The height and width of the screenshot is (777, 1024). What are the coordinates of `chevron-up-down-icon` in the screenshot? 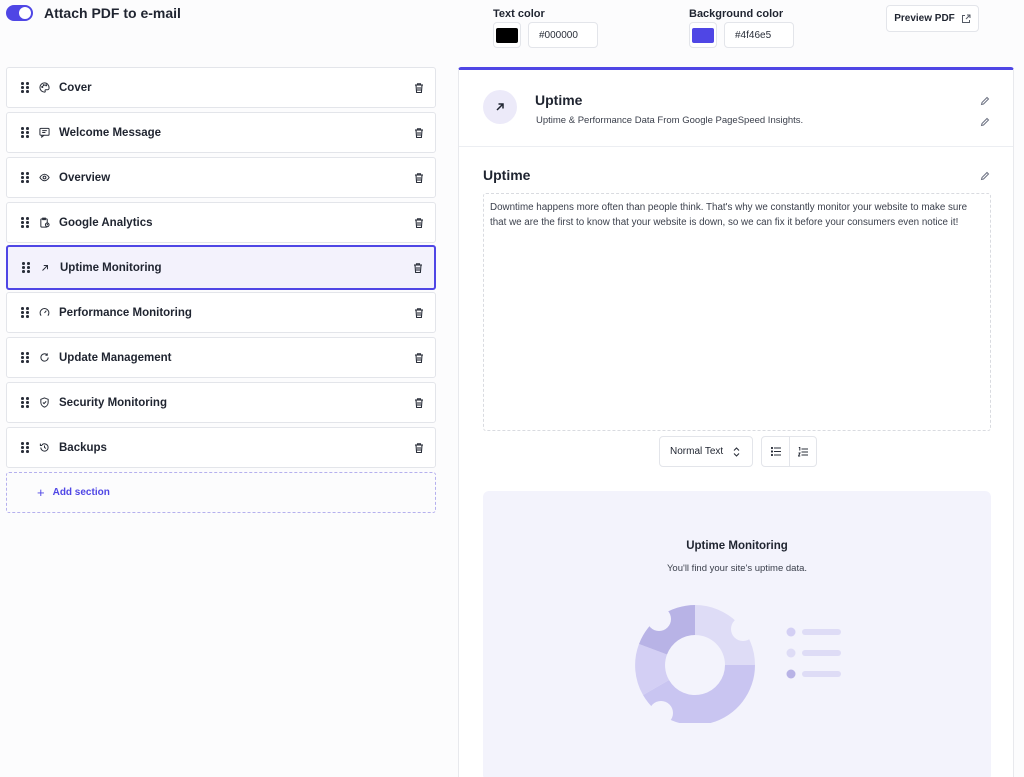 It's located at (736, 451).